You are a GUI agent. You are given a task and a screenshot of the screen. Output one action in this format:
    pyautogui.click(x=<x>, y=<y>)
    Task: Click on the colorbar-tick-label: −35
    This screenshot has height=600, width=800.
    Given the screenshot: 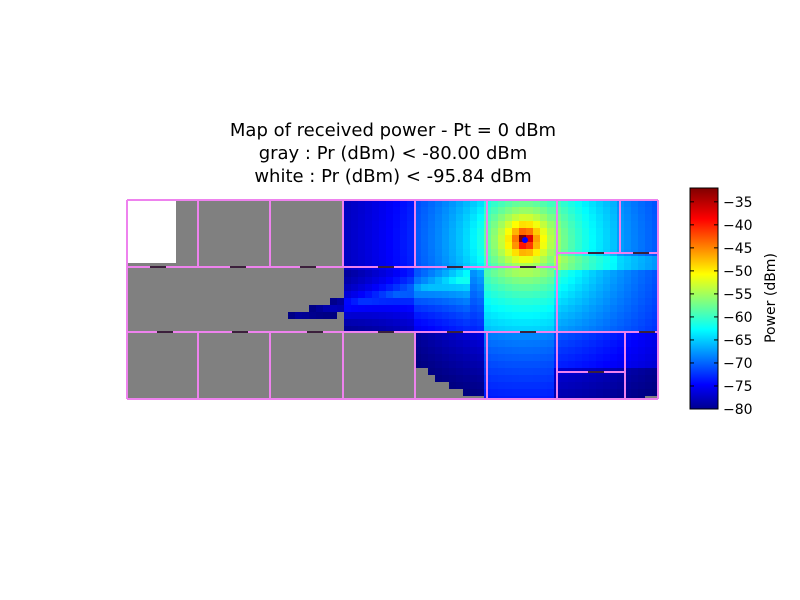 What is the action you would take?
    pyautogui.click(x=738, y=203)
    